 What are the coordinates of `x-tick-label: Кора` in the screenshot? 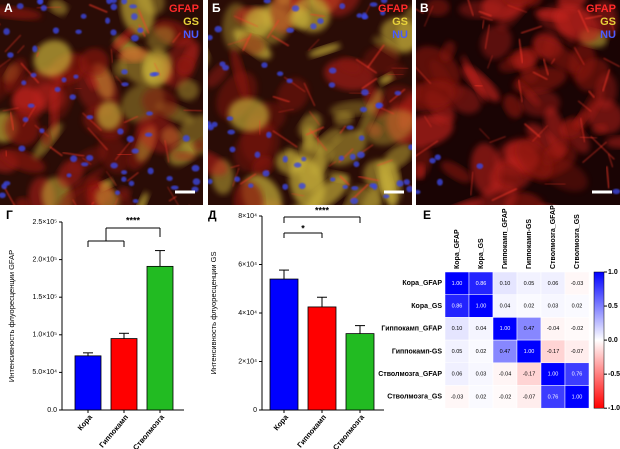 It's located at (281, 422).